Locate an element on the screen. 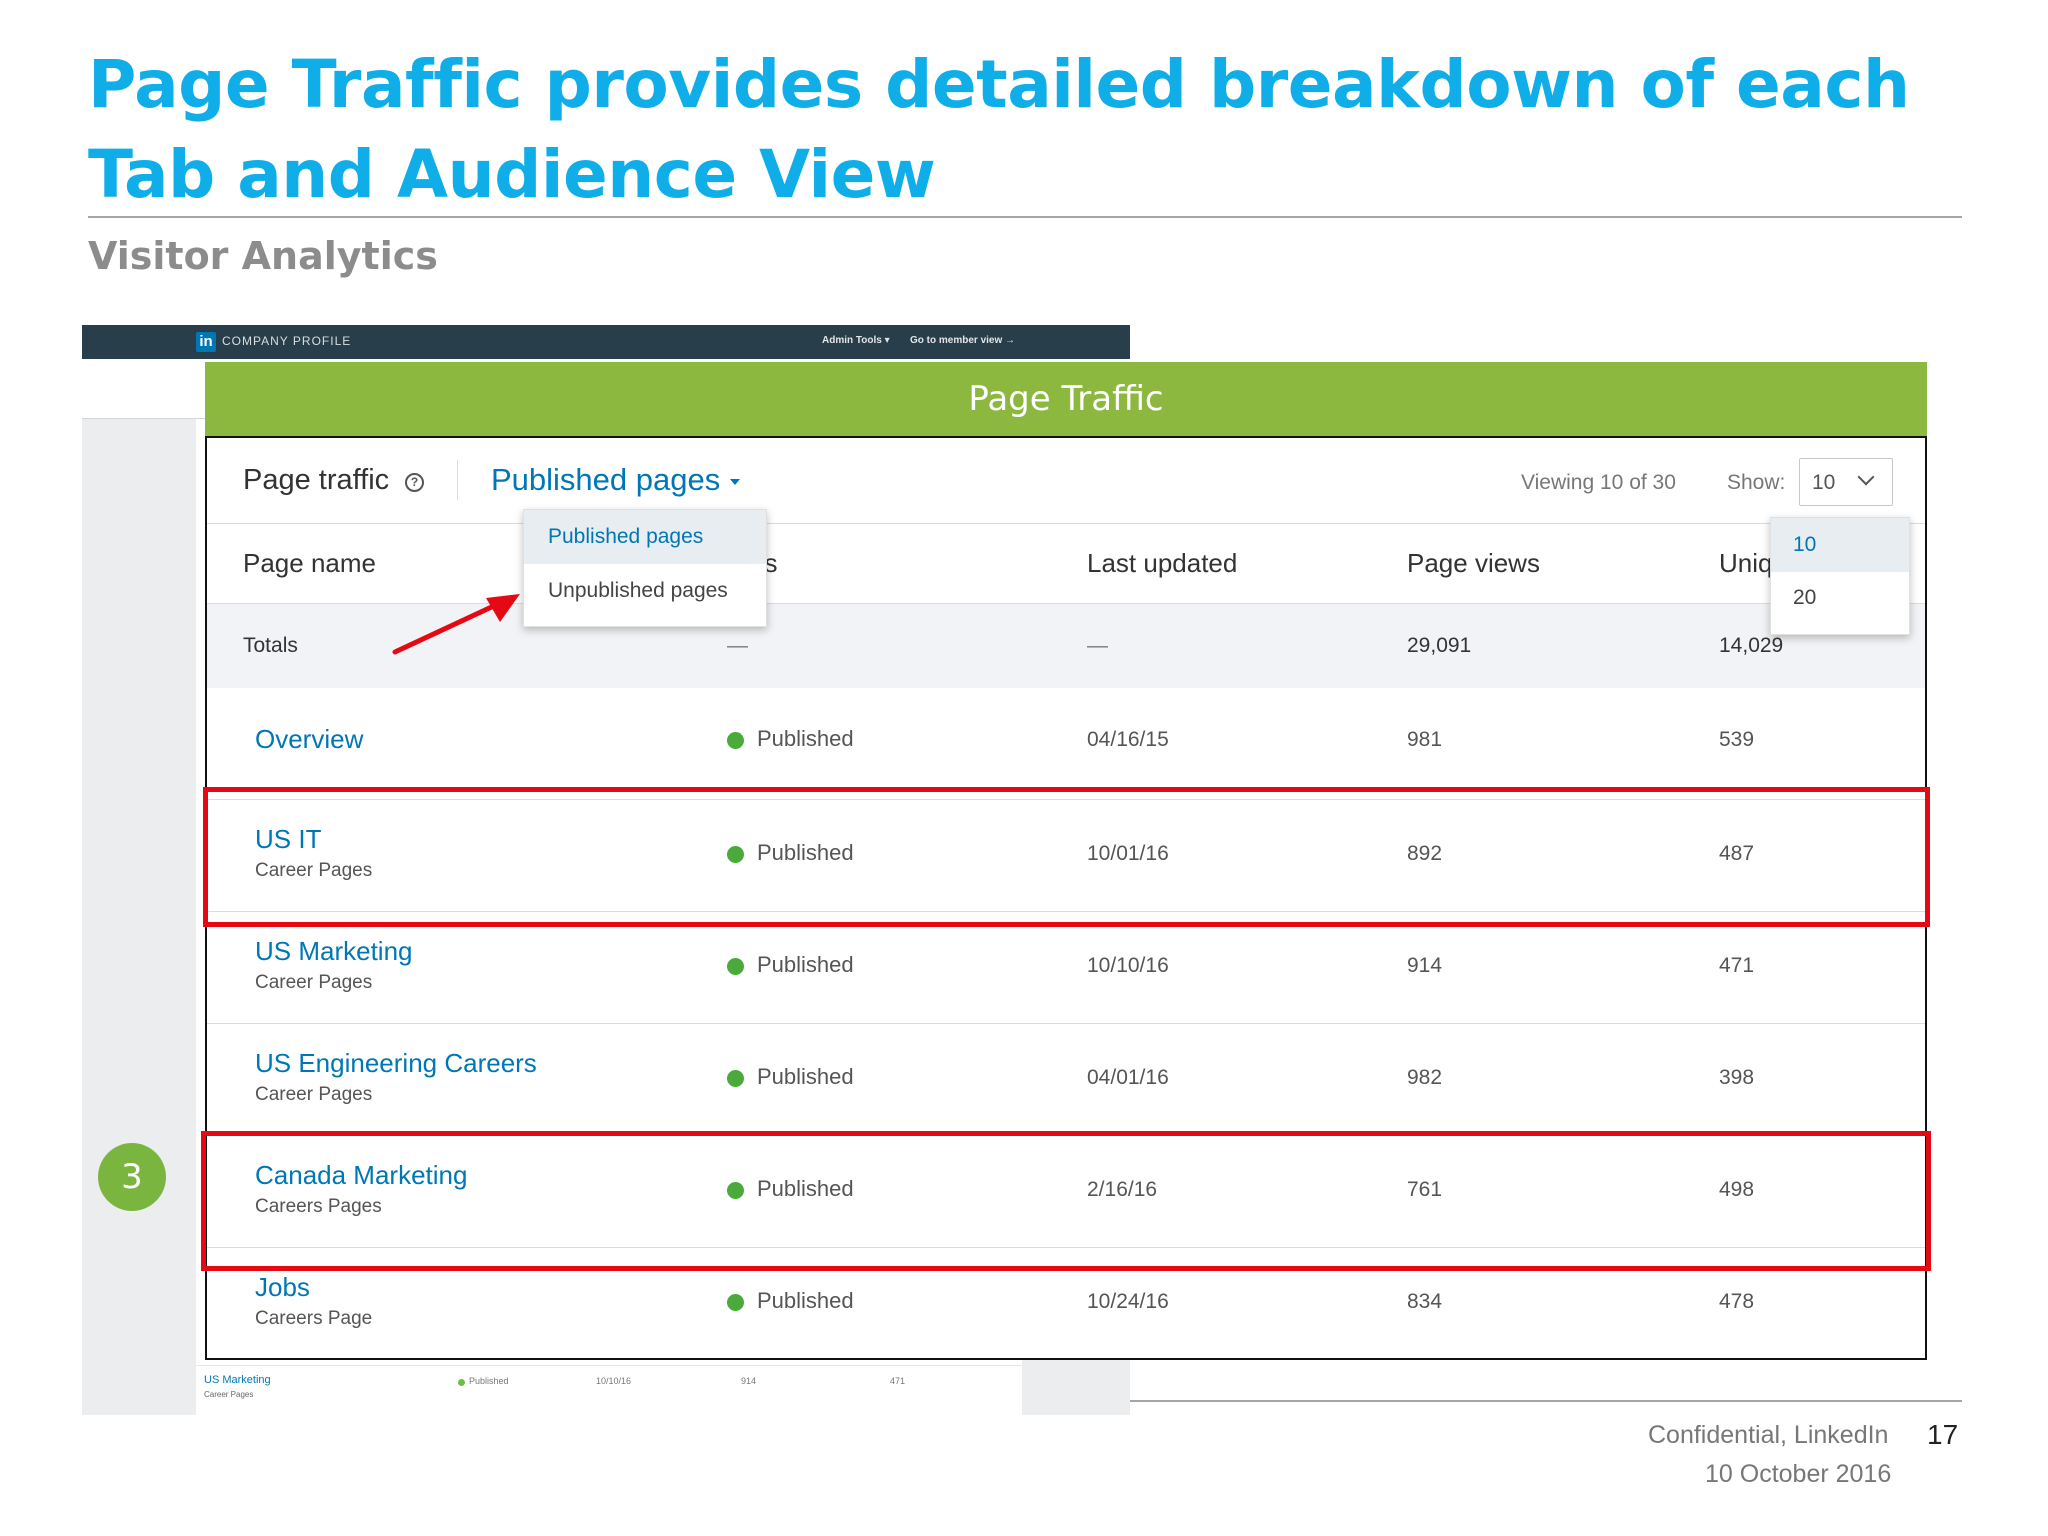 This screenshot has height=1536, width=2048. row-unique: 398 is located at coordinates (1737, 1077).